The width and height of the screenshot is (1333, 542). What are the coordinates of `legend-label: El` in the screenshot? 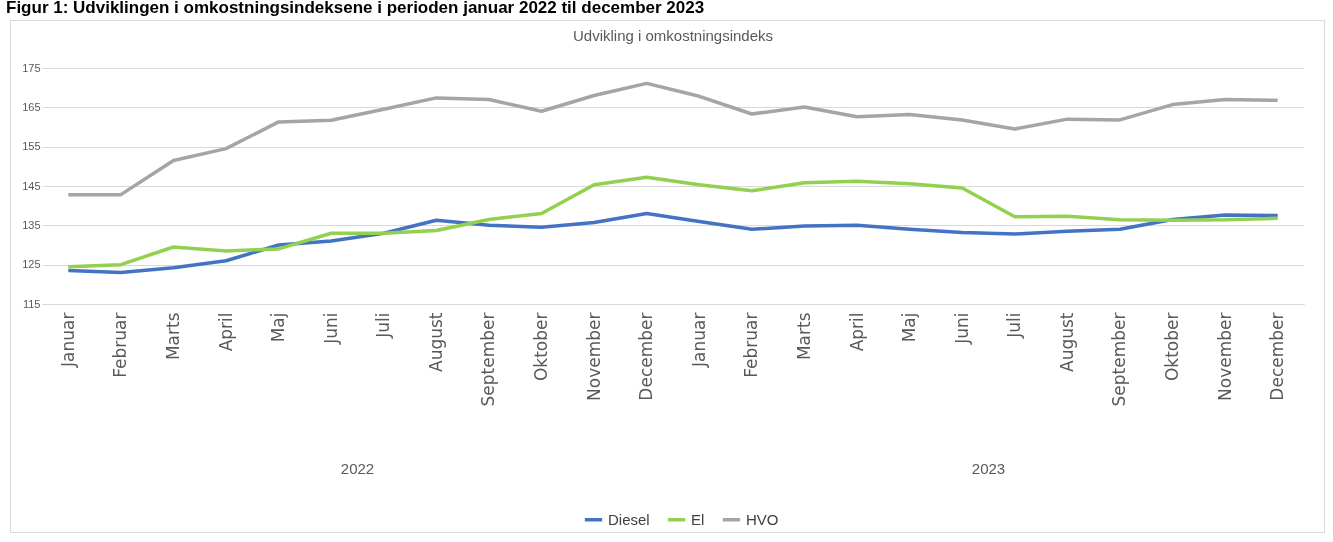 It's located at (698, 519).